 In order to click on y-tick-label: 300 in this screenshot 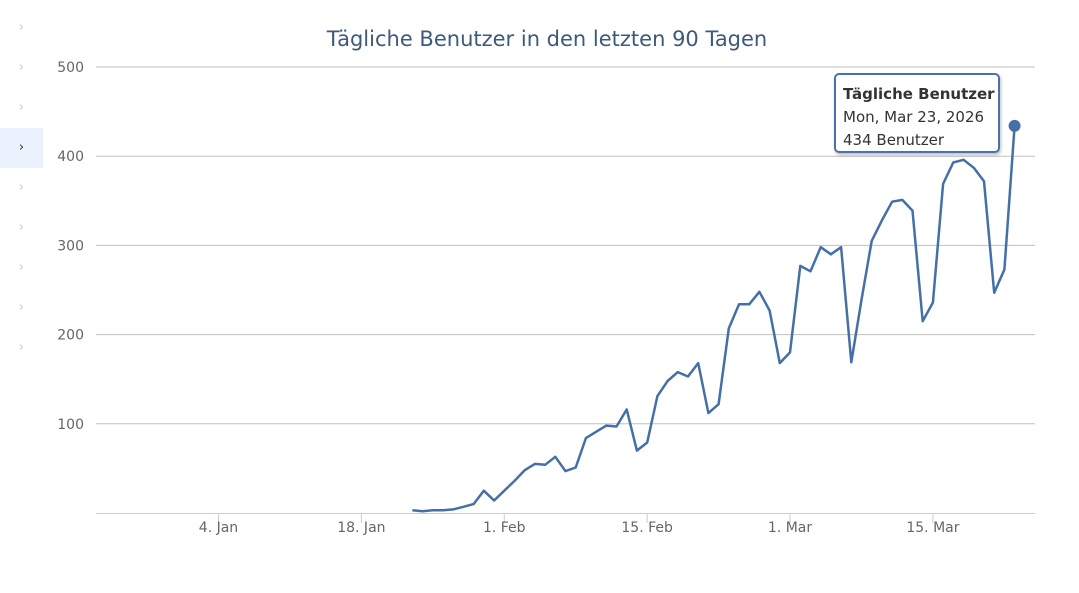, I will do `click(70, 246)`.